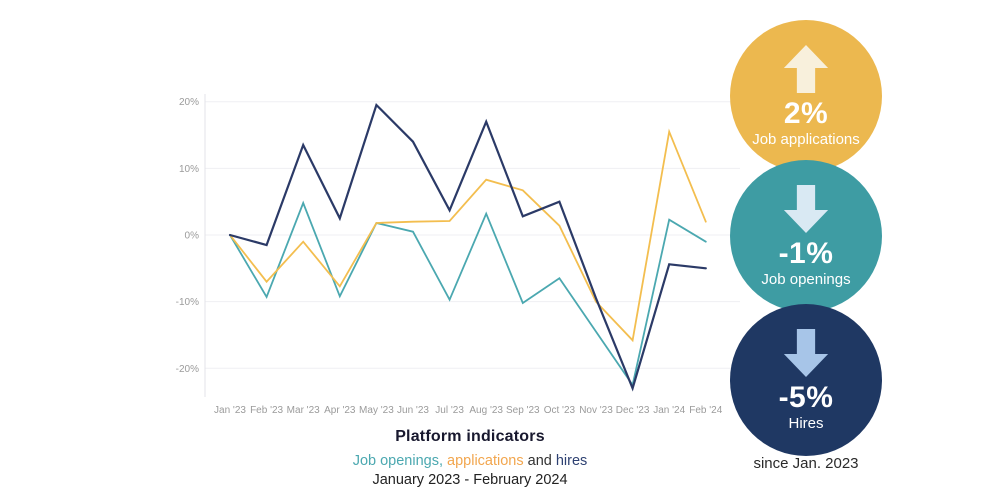 This screenshot has width=1000, height=500. I want to click on x-axis-tick-label: Oct '23, so click(560, 410).